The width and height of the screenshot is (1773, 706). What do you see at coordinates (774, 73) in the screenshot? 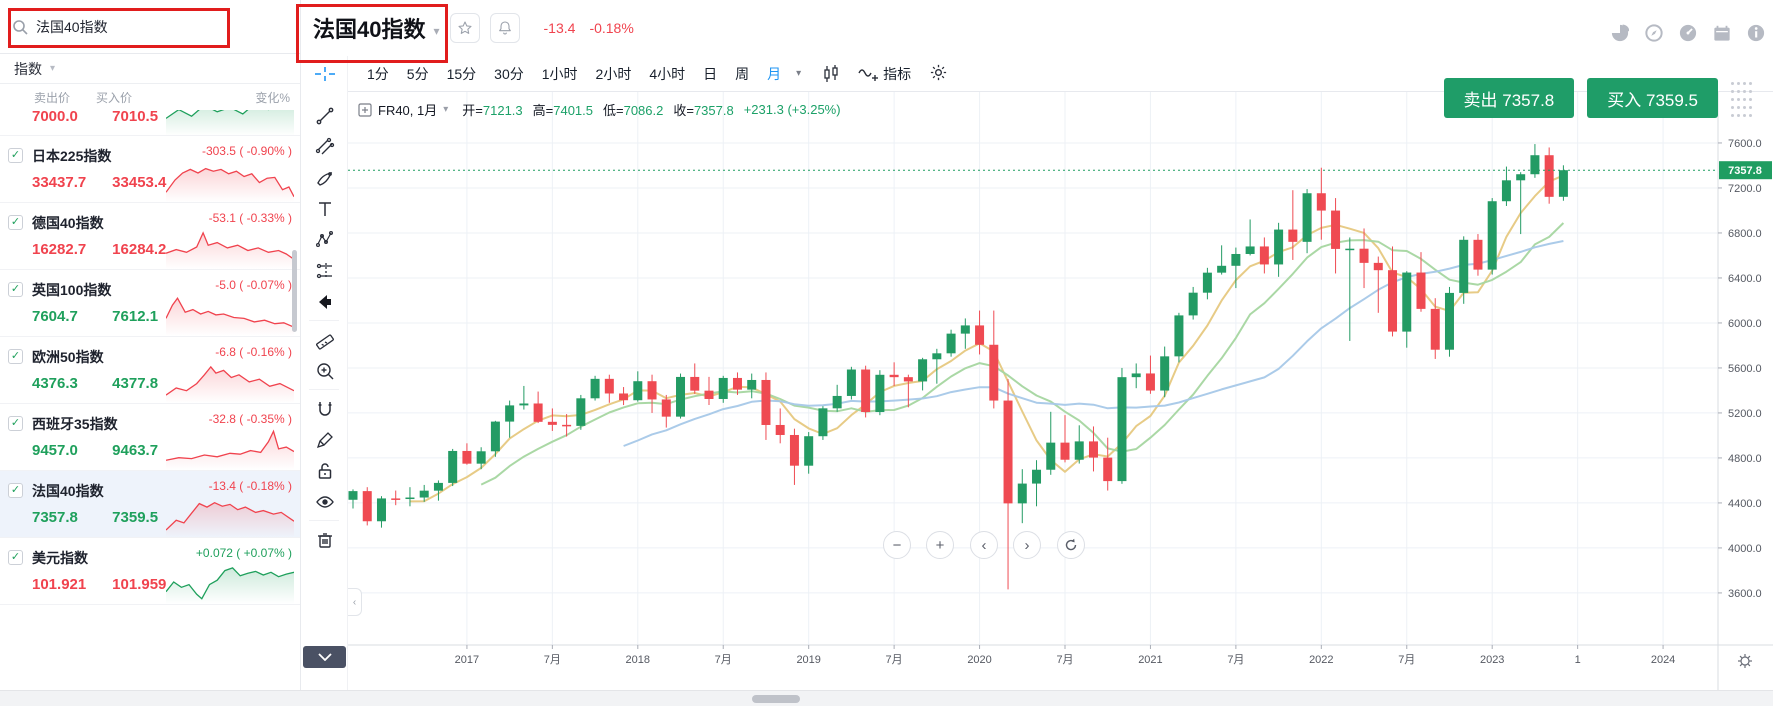
I see `timeframe-9: 月` at bounding box center [774, 73].